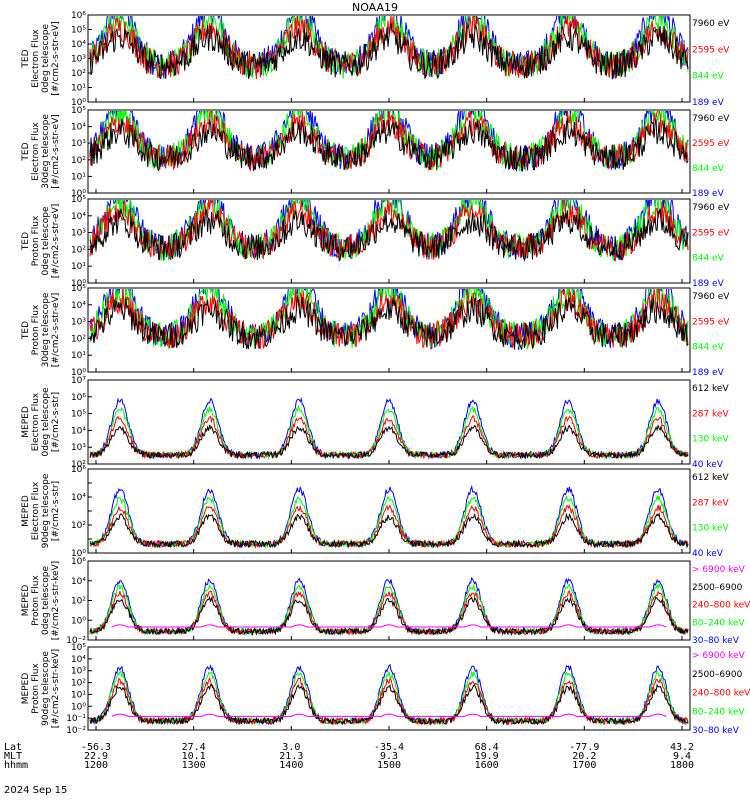 This screenshot has height=800, width=750. Describe the element at coordinates (291, 756) in the screenshot. I see `footer-mlt: 21.3` at that location.